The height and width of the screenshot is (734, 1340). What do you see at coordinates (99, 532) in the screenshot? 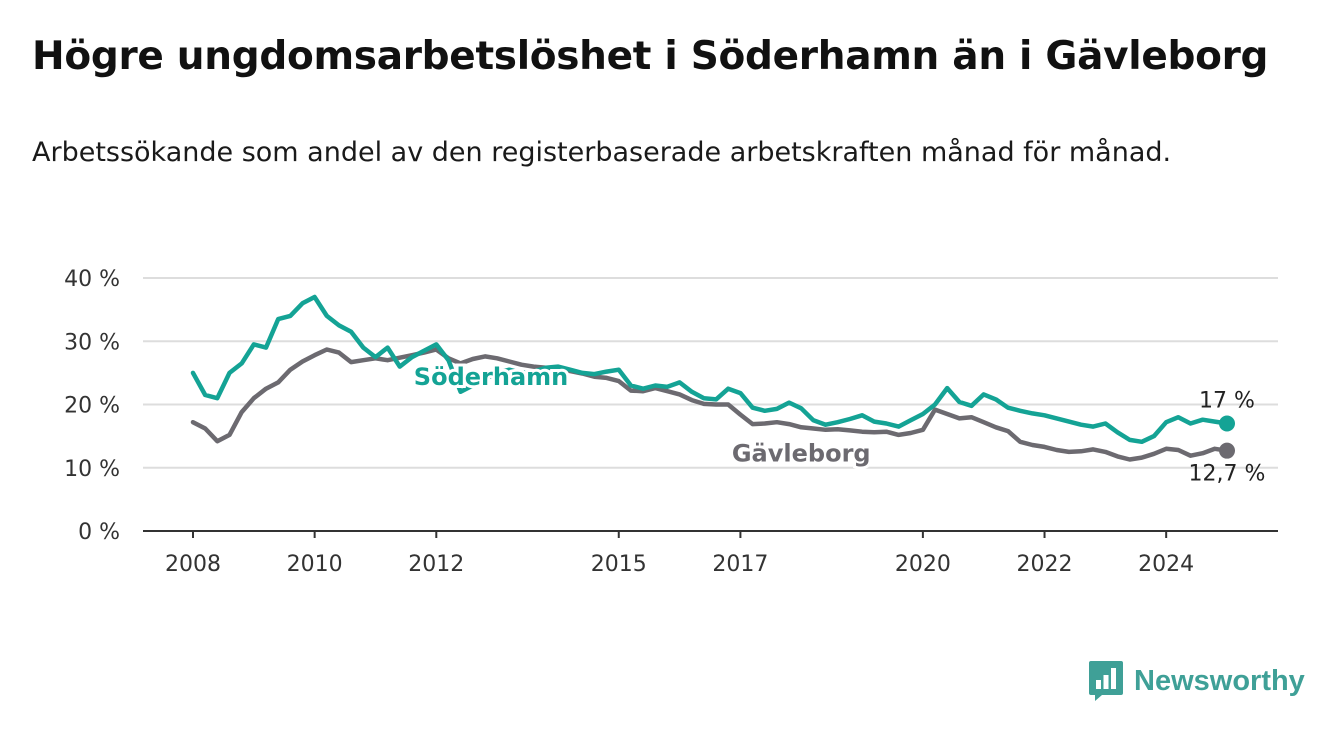
I see `y-tick-label: 0 %` at bounding box center [99, 532].